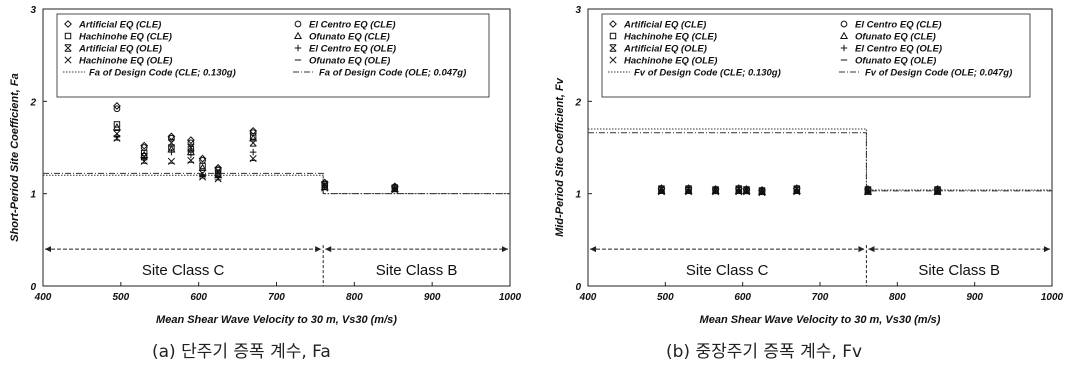 The width and height of the screenshot is (1073, 370). I want to click on y-axis-title: Mid-Period Site Coefficient, Fv, so click(560, 157).